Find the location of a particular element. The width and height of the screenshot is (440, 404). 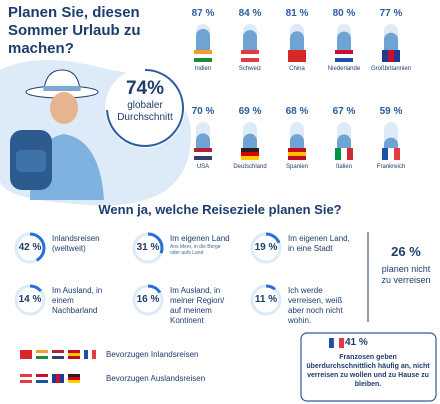

ring-value: 16 % is located at coordinates (148, 299).